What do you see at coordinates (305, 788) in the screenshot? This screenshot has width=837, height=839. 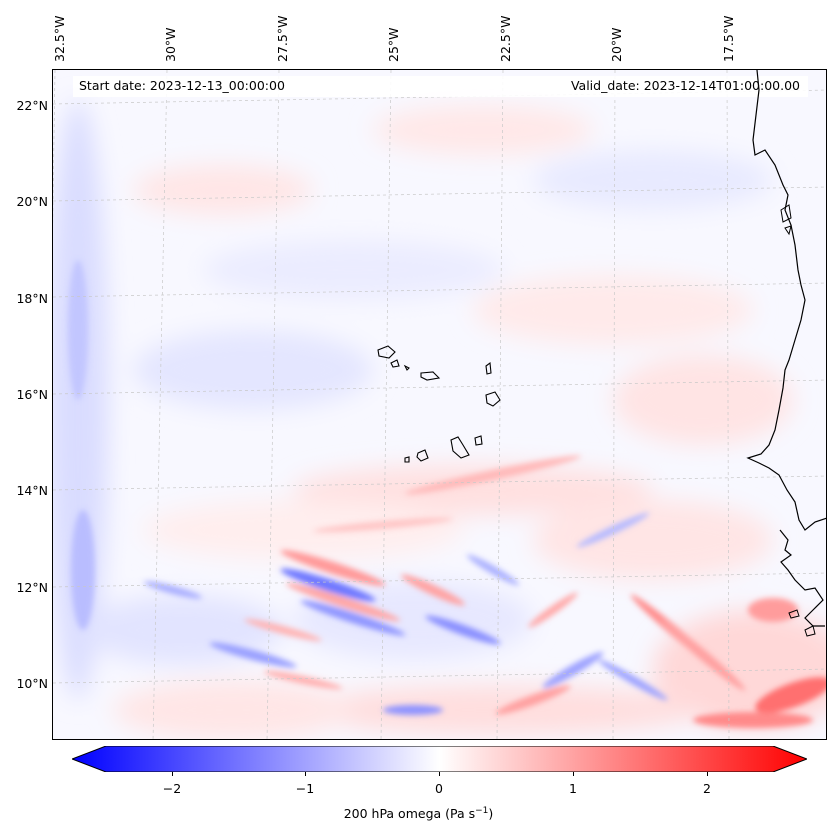 I see `colorbar-tick-label: −1` at bounding box center [305, 788].